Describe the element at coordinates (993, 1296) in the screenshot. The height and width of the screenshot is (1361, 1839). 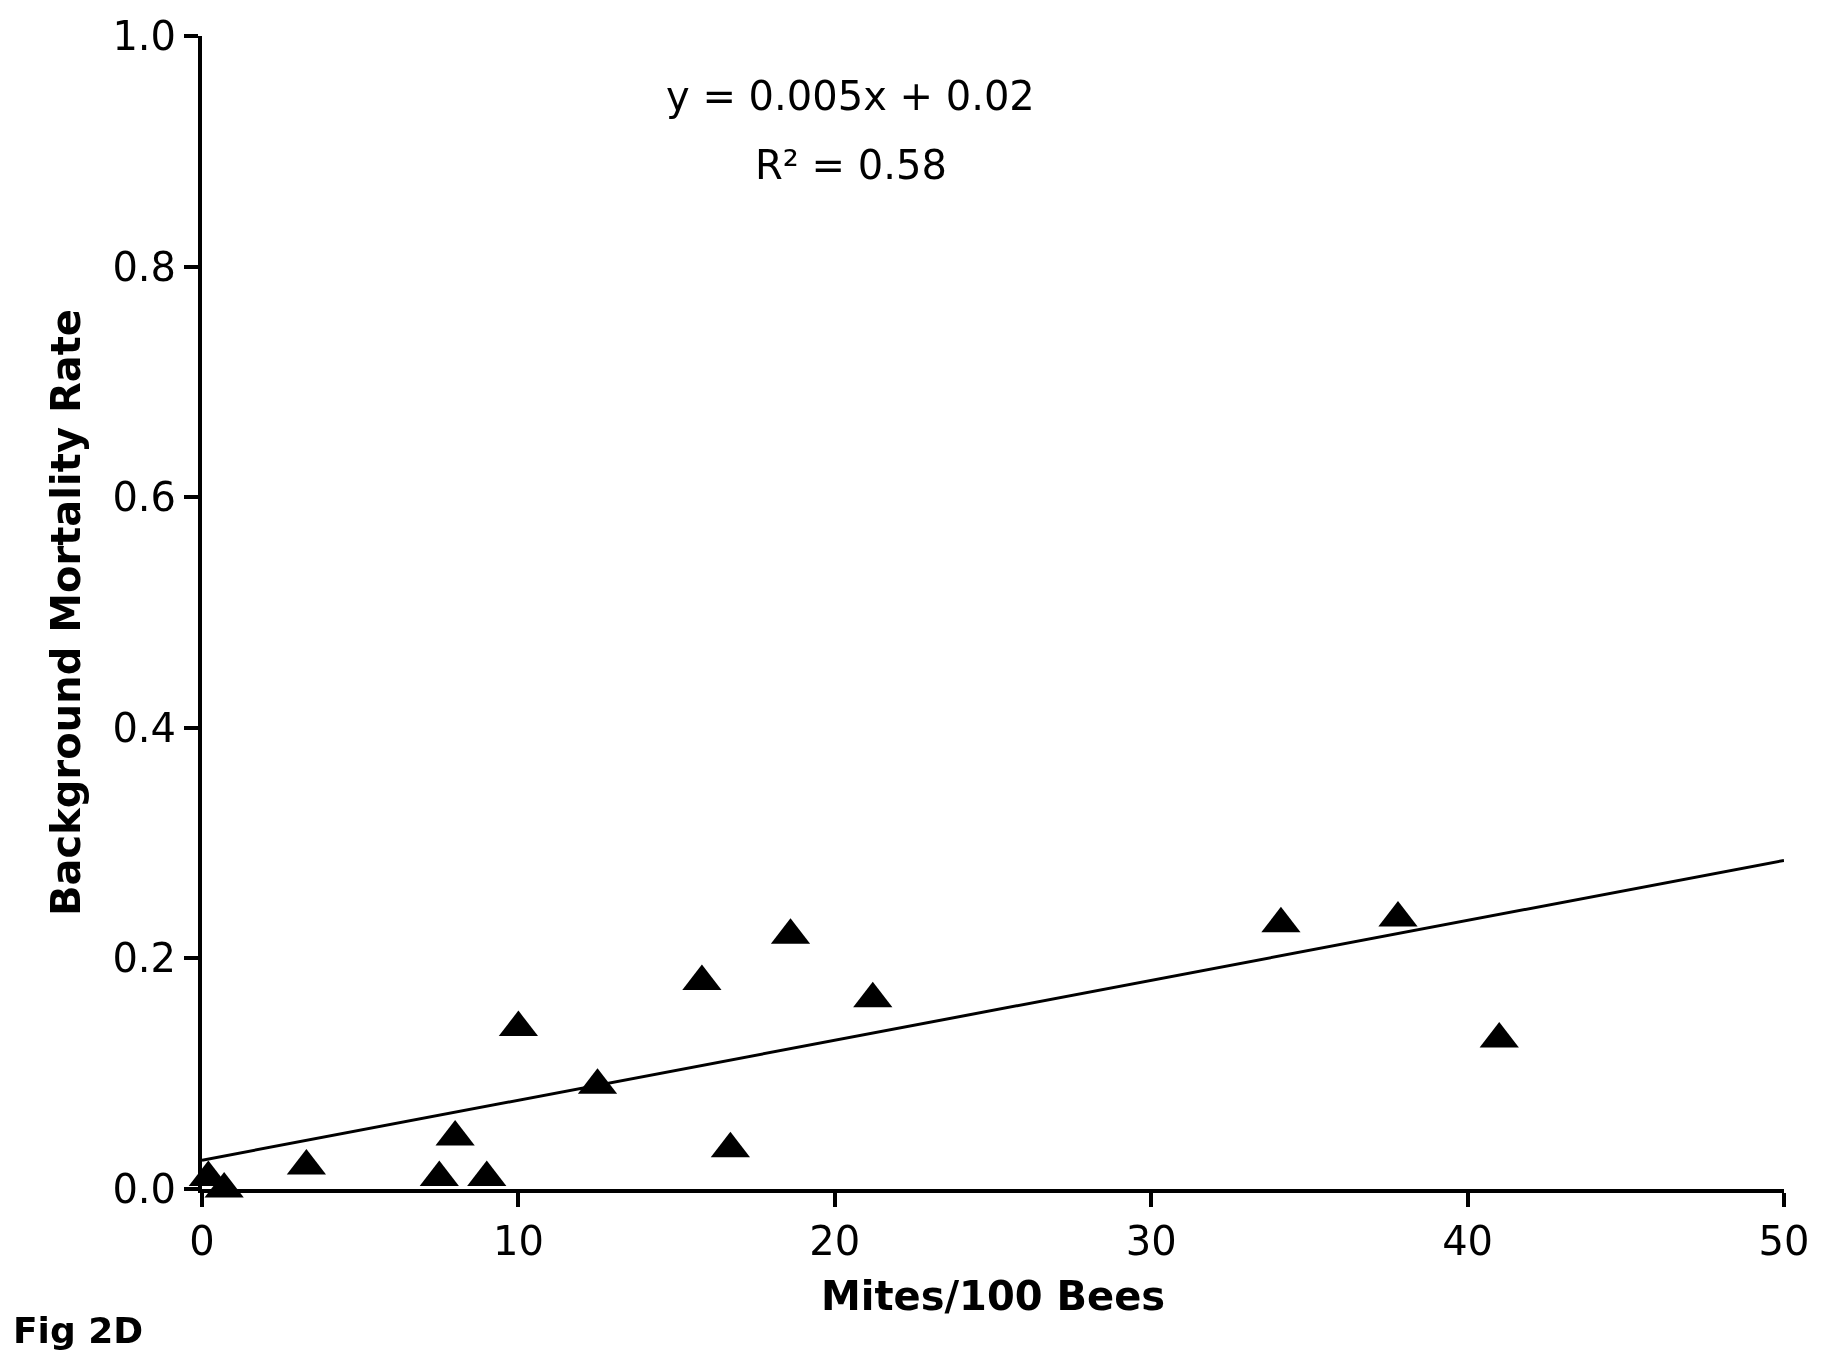
I see `x-axis-title: Mites/100 Bees` at that location.